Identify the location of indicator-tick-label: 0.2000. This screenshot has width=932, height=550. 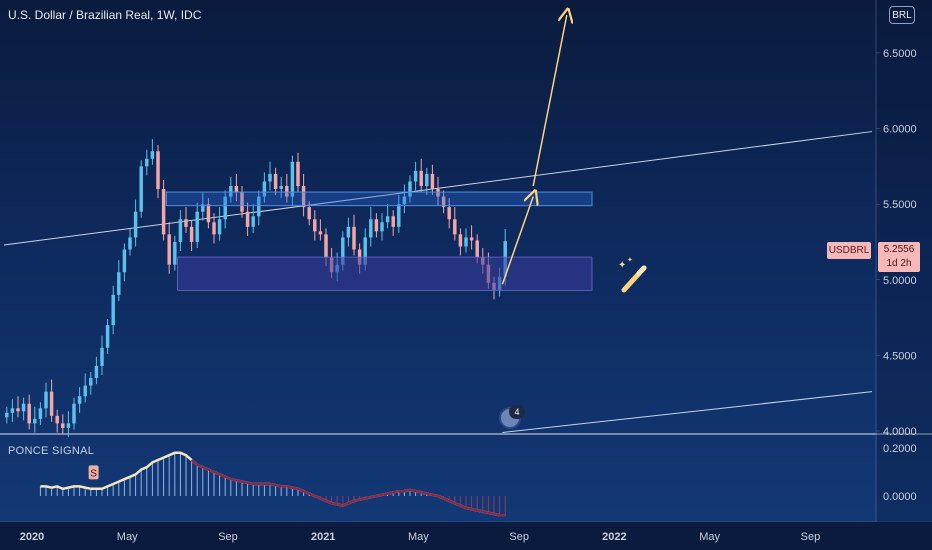
(900, 449).